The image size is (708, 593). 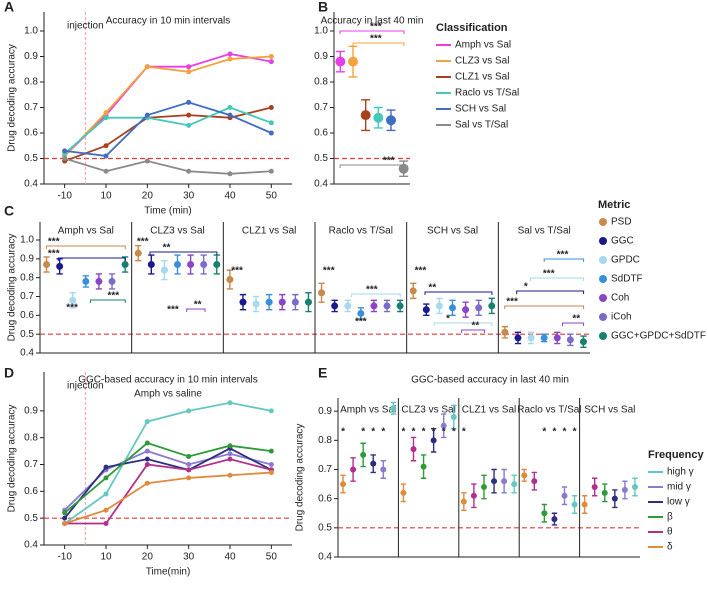 What do you see at coordinates (189, 196) in the screenshot?
I see `x-tick-label: 30` at bounding box center [189, 196].